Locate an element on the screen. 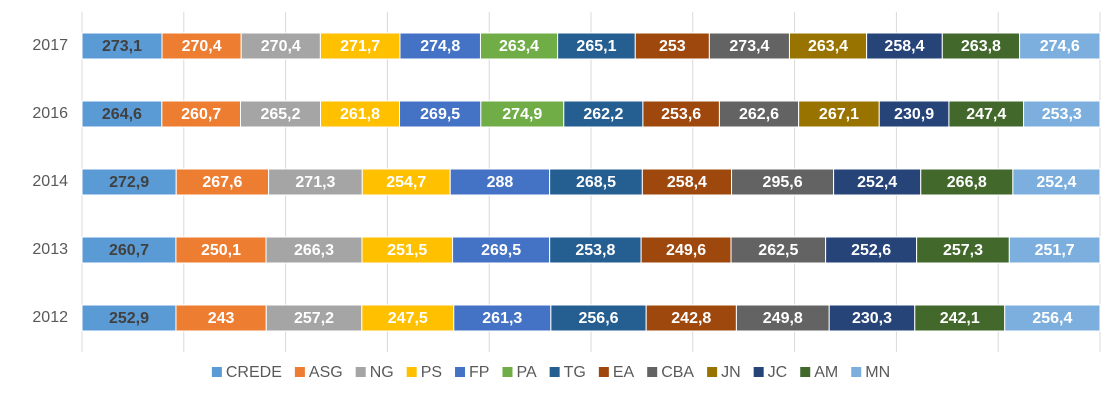 The width and height of the screenshot is (1102, 410). data-label: 256,6 is located at coordinates (599, 318).